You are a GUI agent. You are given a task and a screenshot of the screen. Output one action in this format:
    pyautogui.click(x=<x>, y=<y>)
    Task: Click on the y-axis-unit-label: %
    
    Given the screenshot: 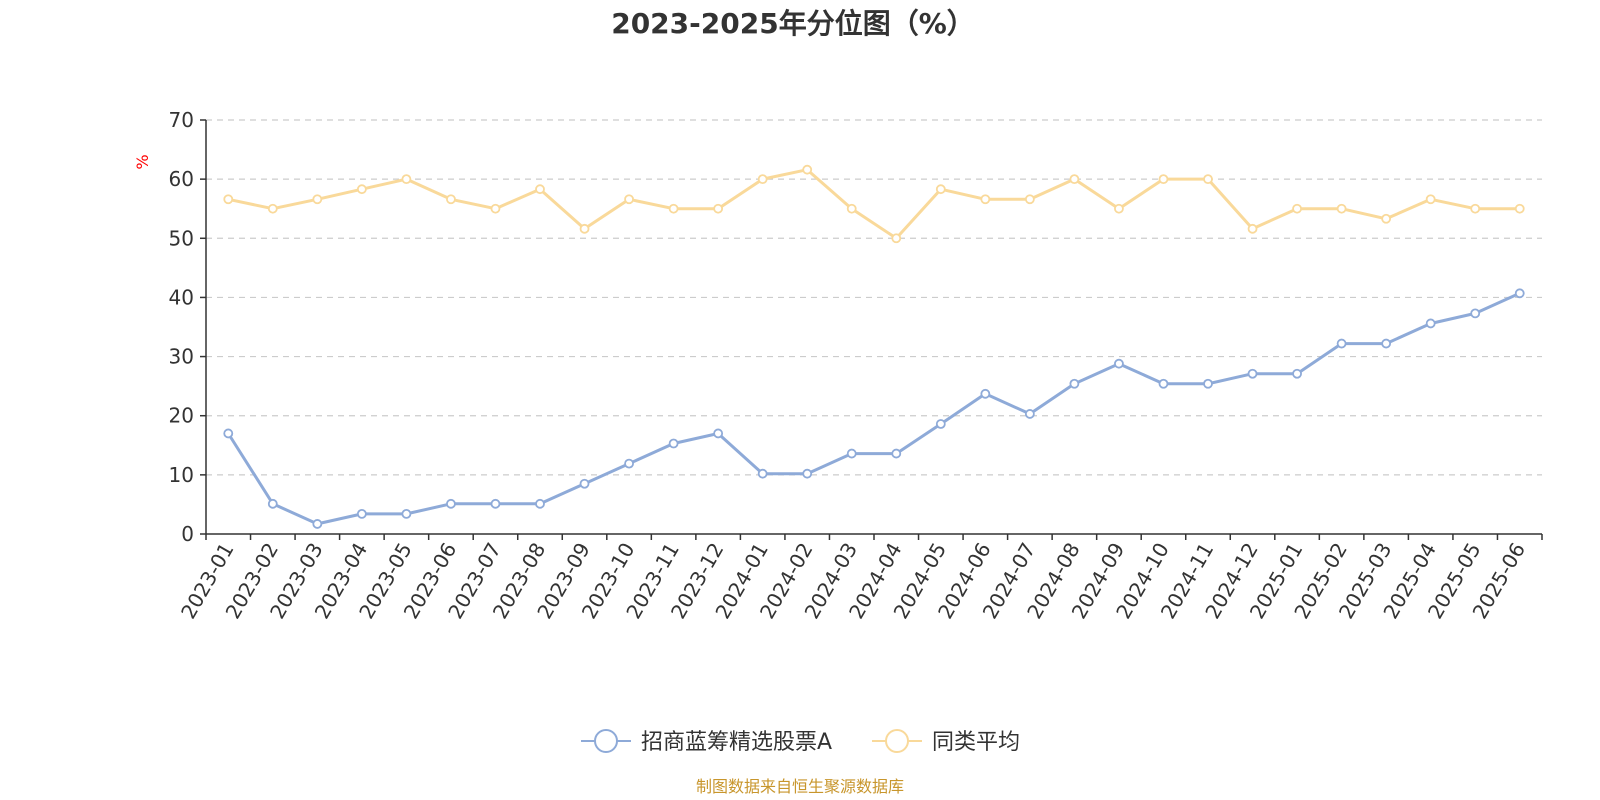 What is the action you would take?
    pyautogui.click(x=142, y=161)
    